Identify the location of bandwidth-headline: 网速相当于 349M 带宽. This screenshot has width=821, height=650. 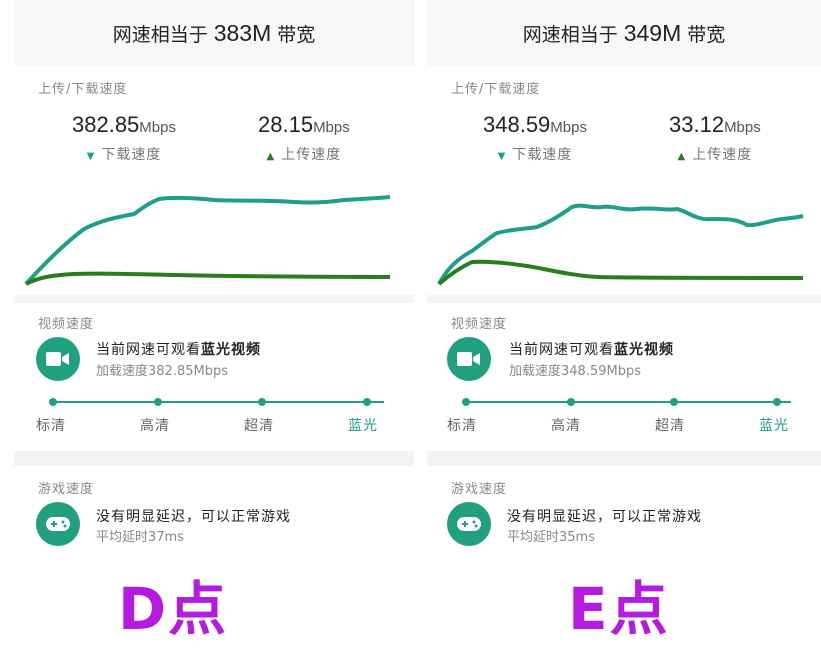
(624, 33).